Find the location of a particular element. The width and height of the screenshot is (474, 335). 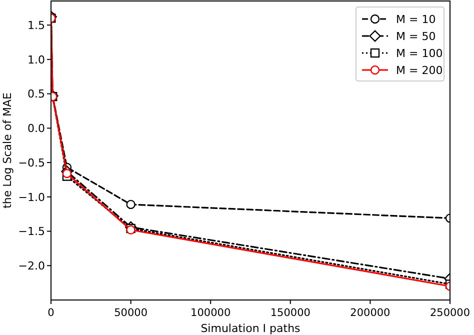

x-tick-label: 250000 is located at coordinates (450, 313).